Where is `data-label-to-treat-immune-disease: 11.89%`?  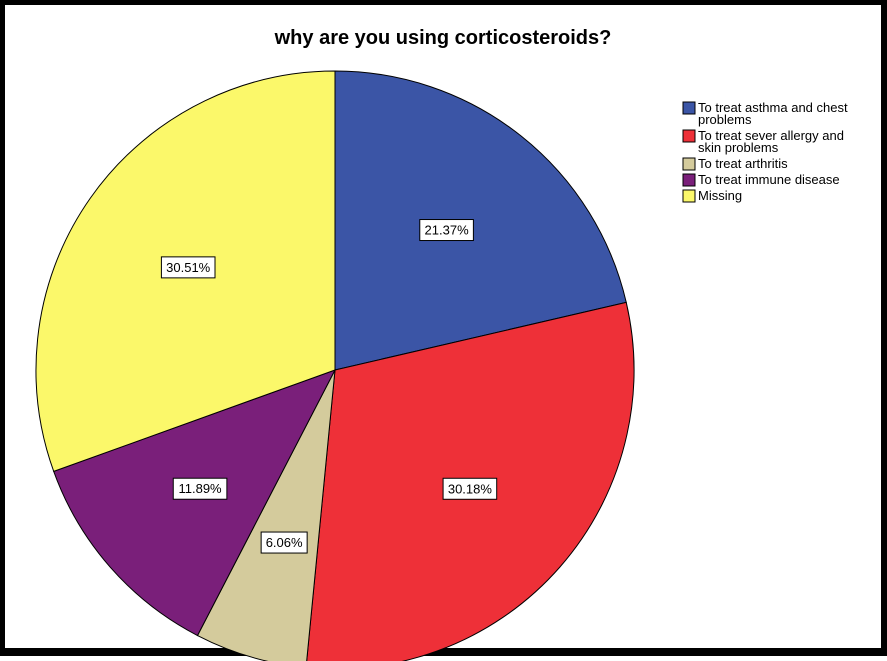 data-label-to-treat-immune-disease: 11.89% is located at coordinates (200, 488).